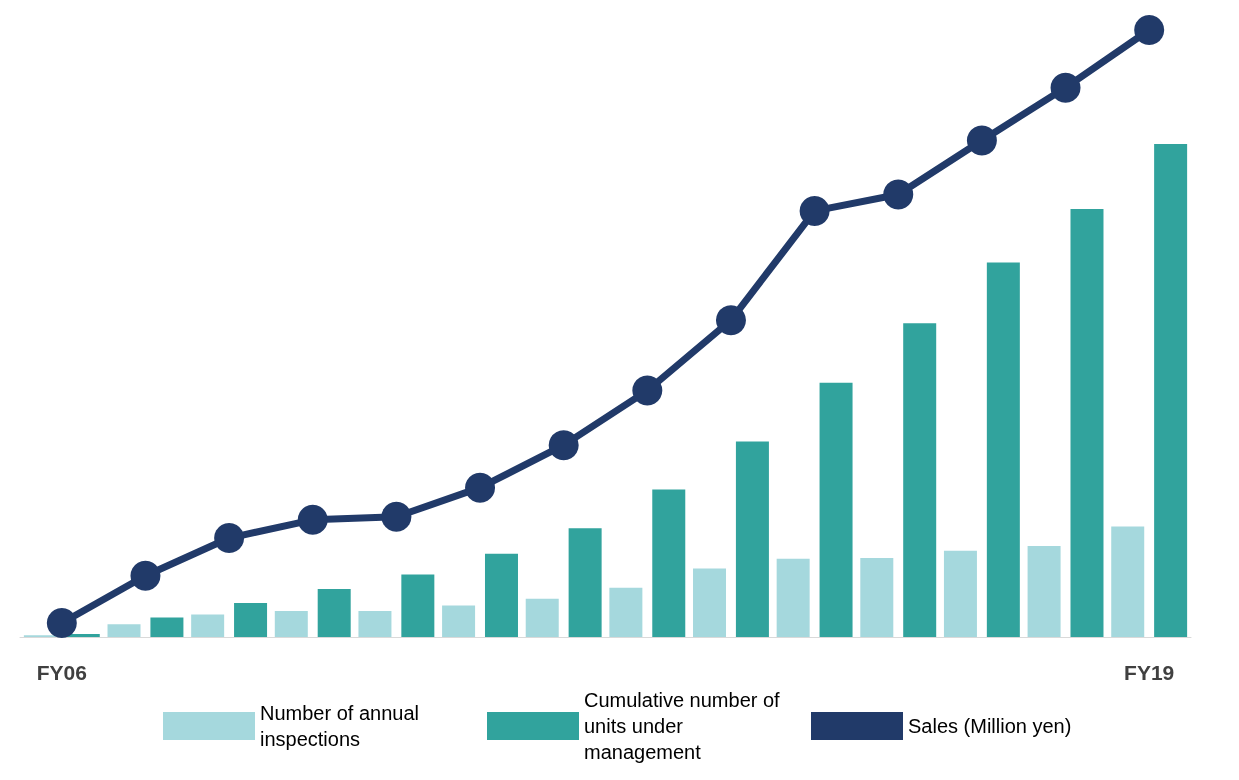 The height and width of the screenshot is (780, 1239). What do you see at coordinates (1149, 672) in the screenshot?
I see `x-tick-label: FY19` at bounding box center [1149, 672].